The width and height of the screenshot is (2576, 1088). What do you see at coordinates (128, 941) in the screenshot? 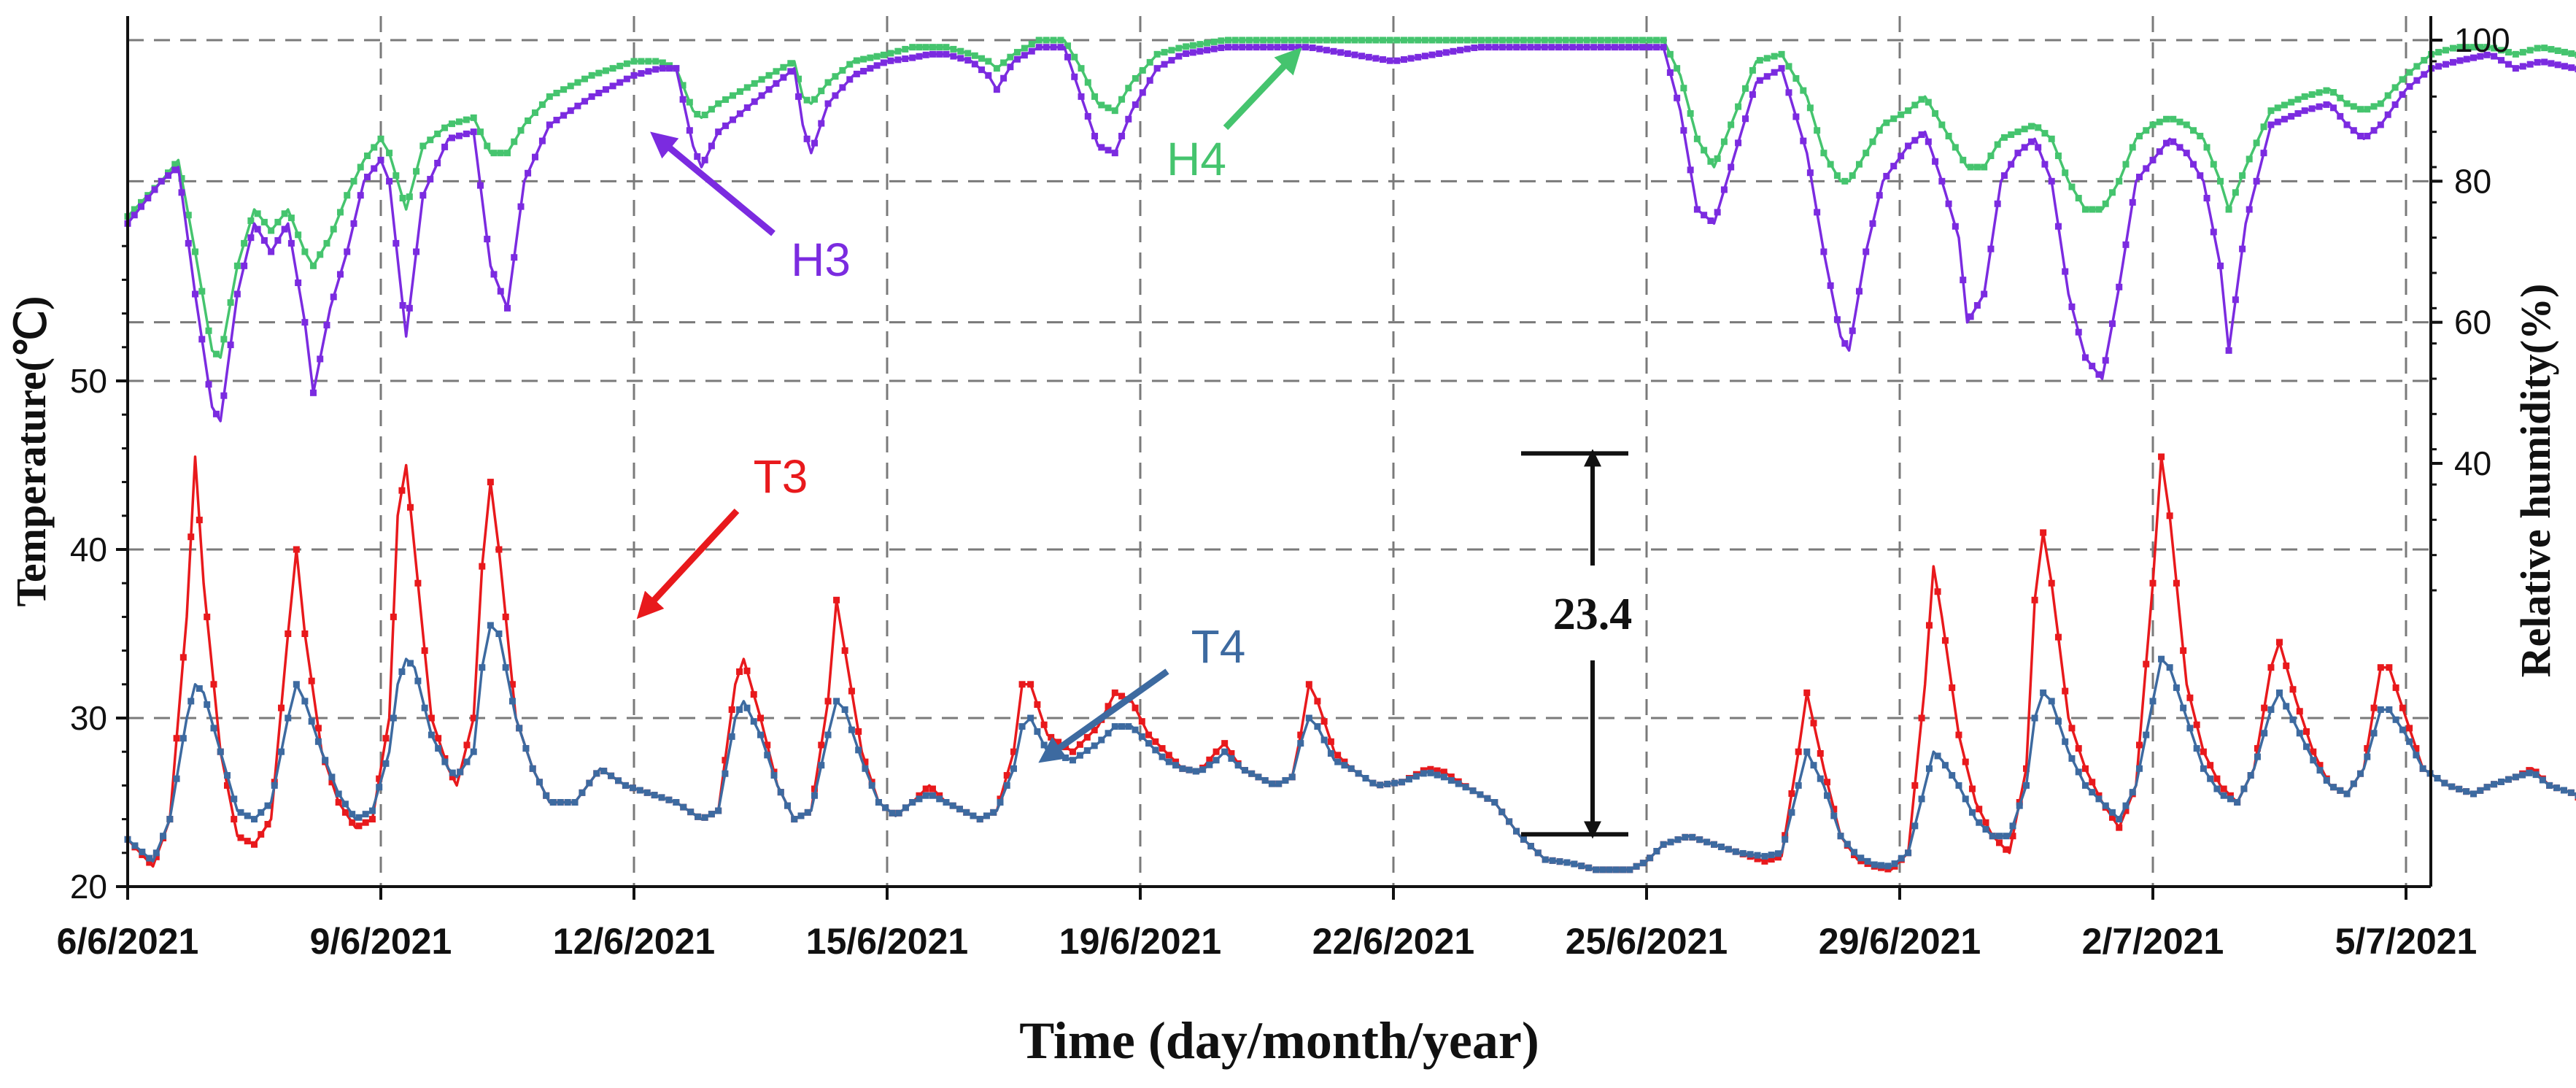
I see `x-tick-label: 6/6/2021` at bounding box center [128, 941].